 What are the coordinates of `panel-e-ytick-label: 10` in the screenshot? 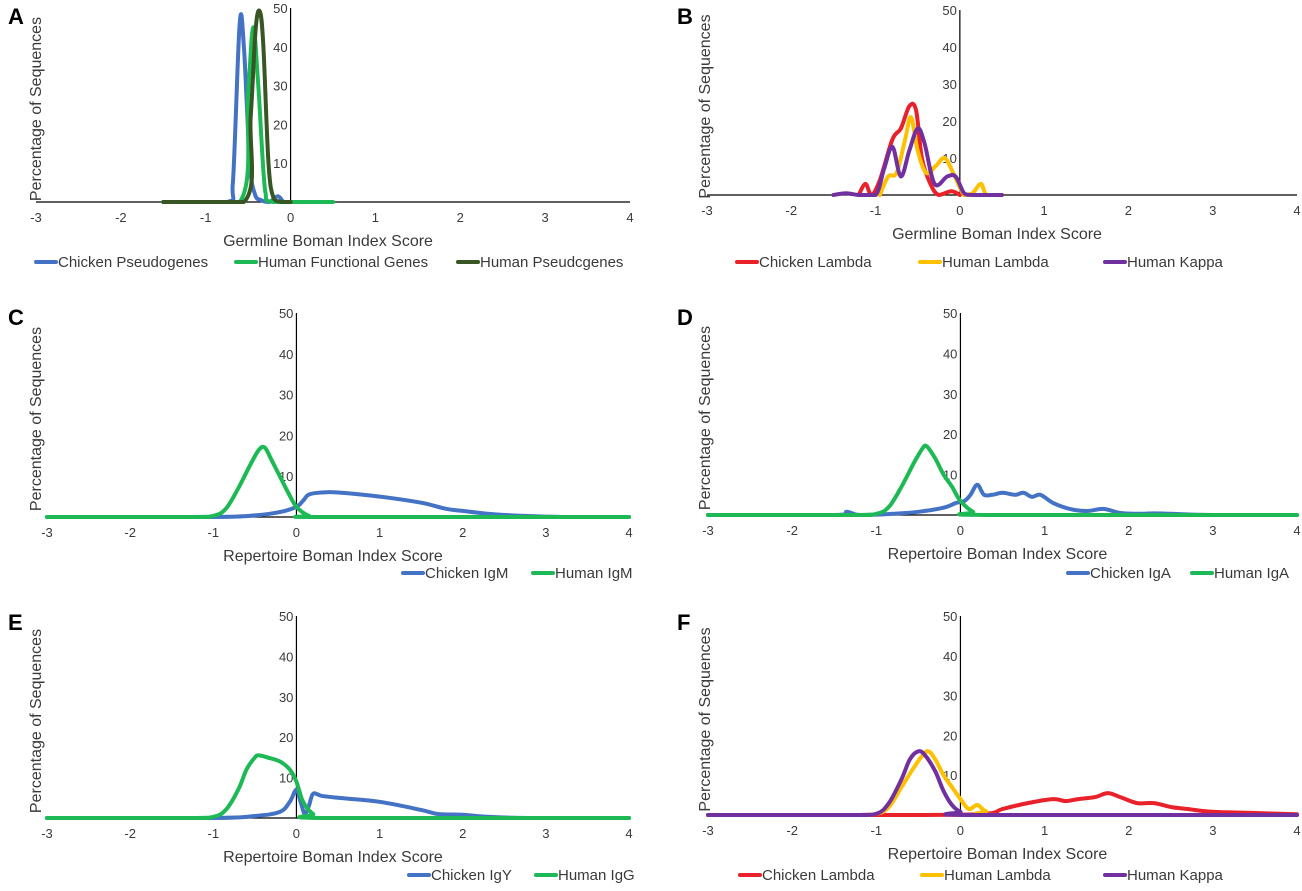 It's located at (286, 778).